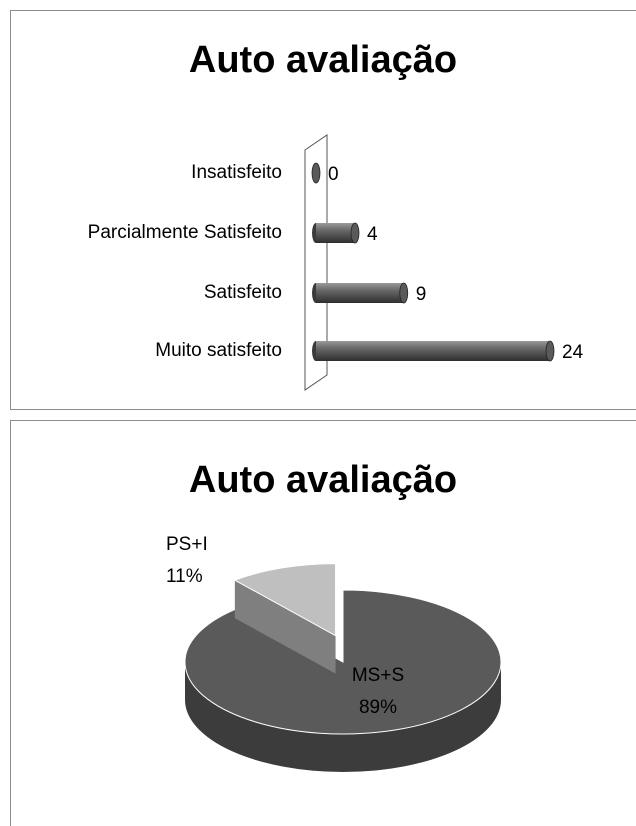 This screenshot has width=636, height=826. What do you see at coordinates (573, 352) in the screenshot?
I see `value-label: 24` at bounding box center [573, 352].